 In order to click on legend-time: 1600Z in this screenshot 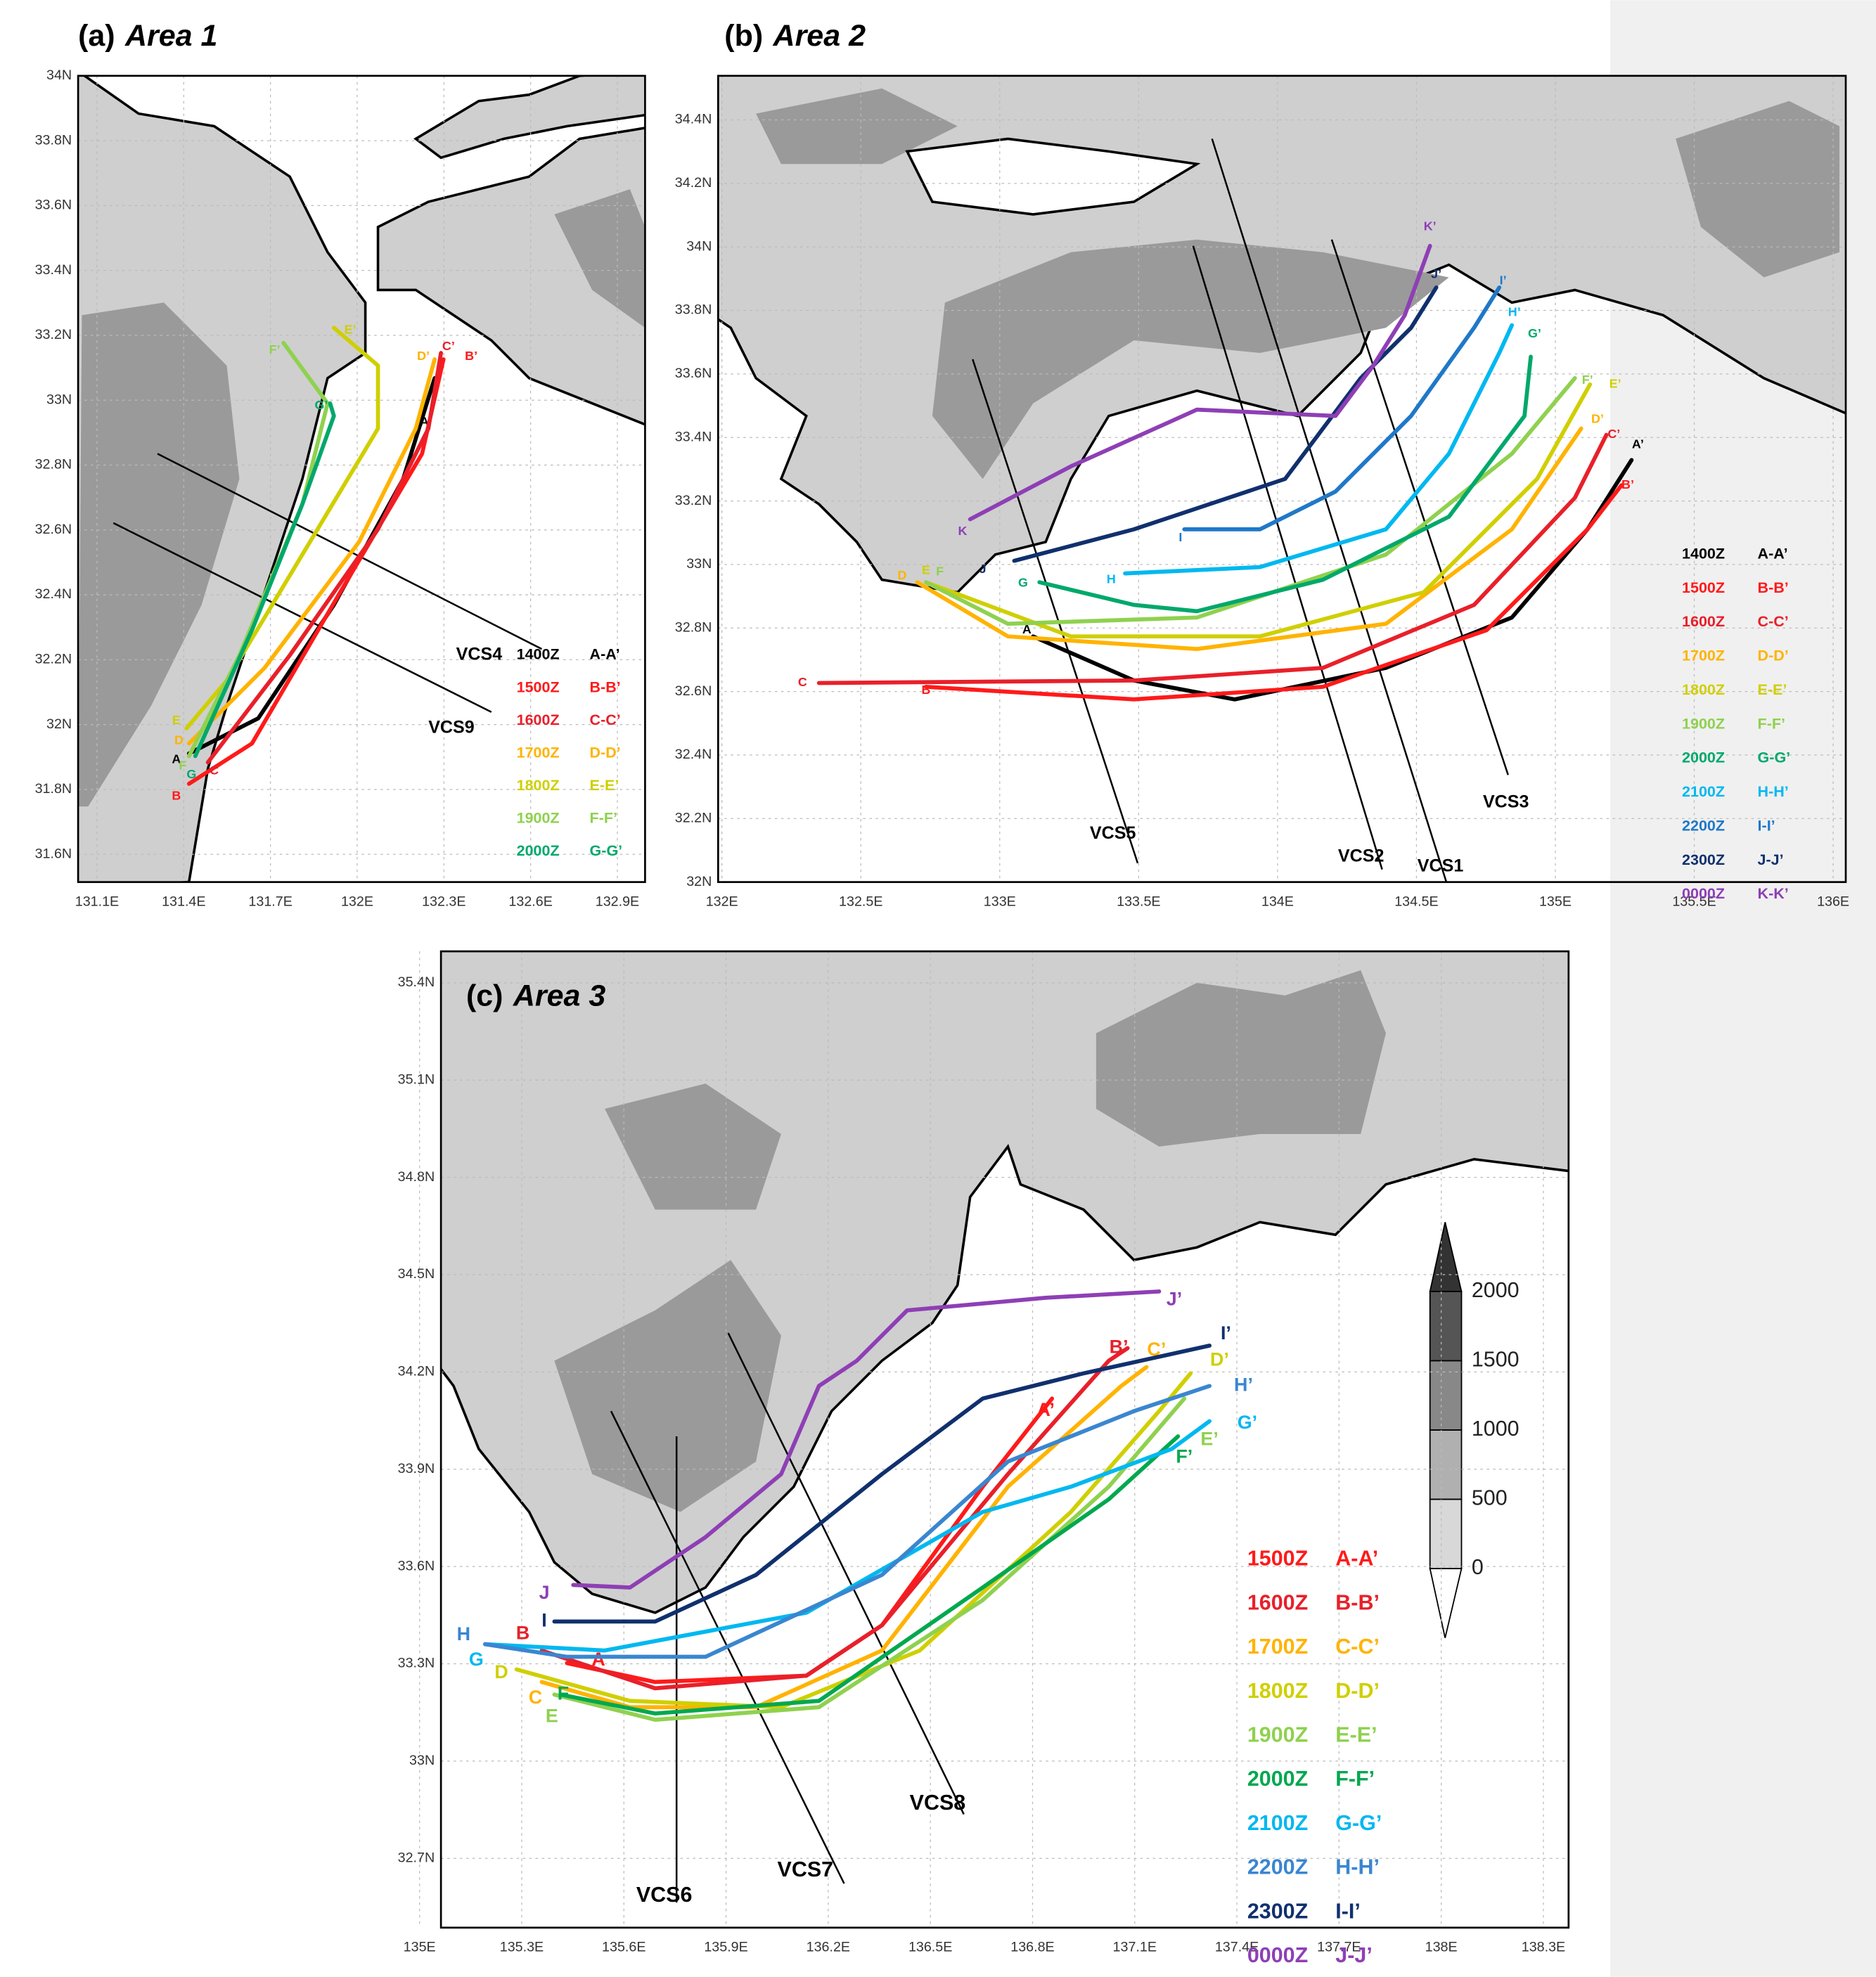, I will do `click(538, 719)`.